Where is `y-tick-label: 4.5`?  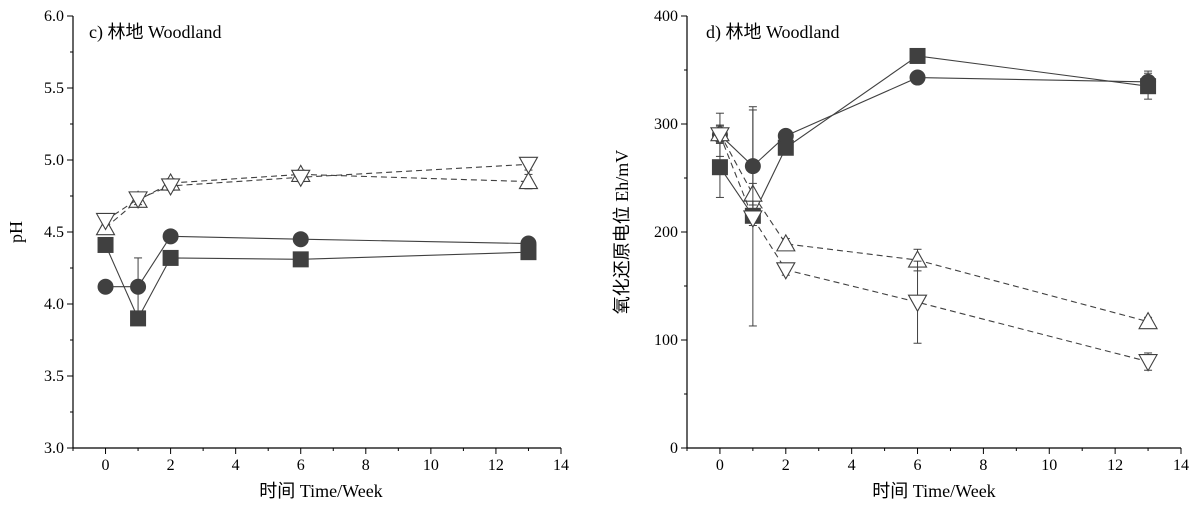
y-tick-label: 4.5 is located at coordinates (54, 232).